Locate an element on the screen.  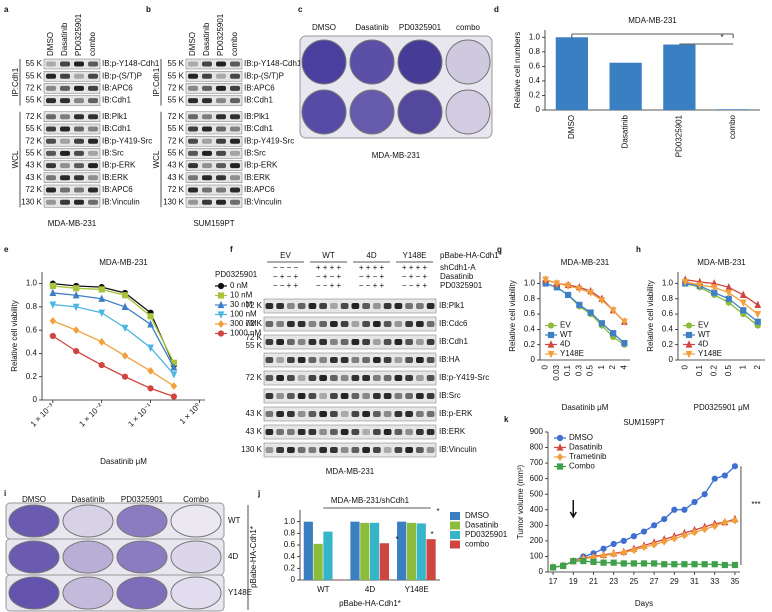
legend-title: PD0325901 is located at coordinates (236, 274).